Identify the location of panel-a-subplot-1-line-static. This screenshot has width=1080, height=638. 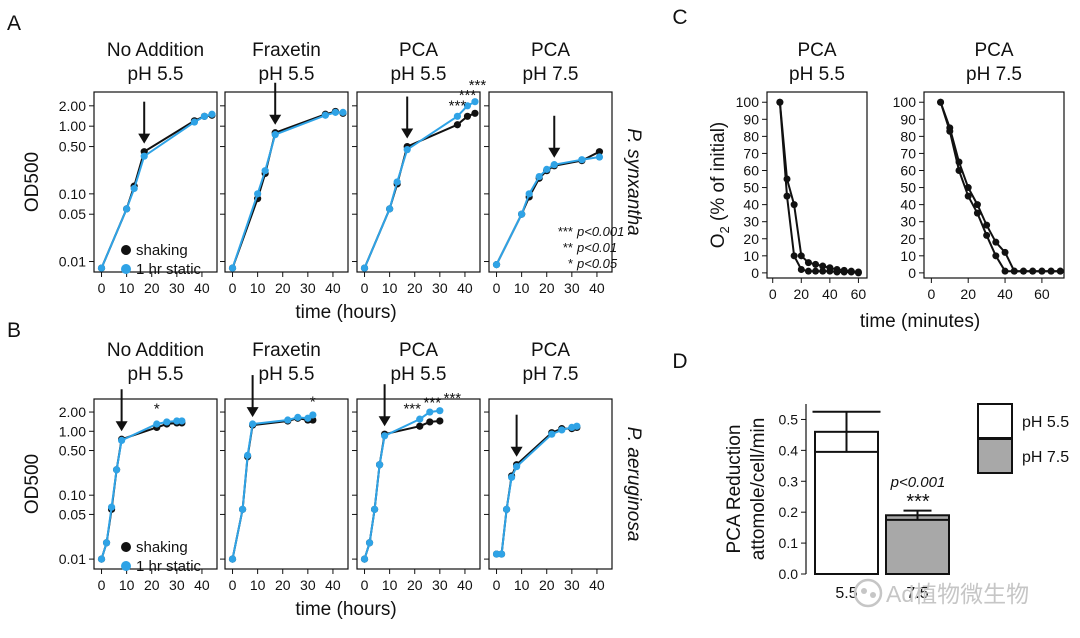
(287, 190).